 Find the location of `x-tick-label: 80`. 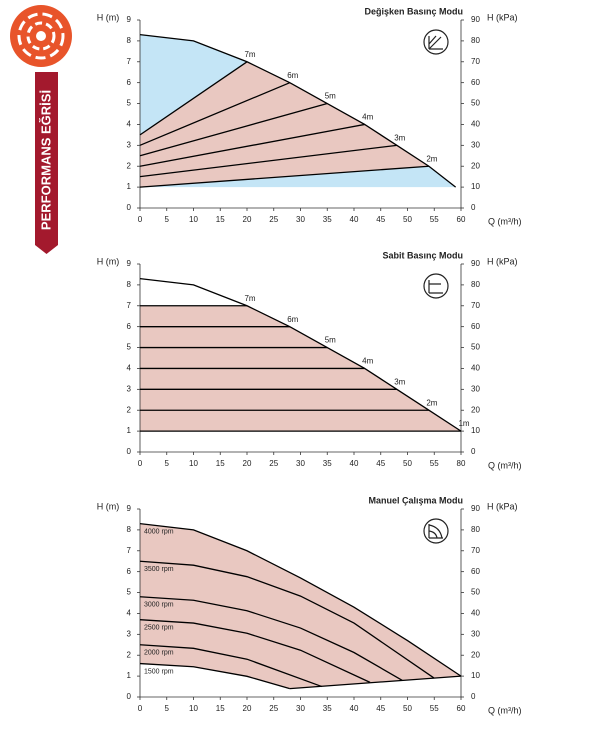

x-tick-label: 80 is located at coordinates (461, 463).